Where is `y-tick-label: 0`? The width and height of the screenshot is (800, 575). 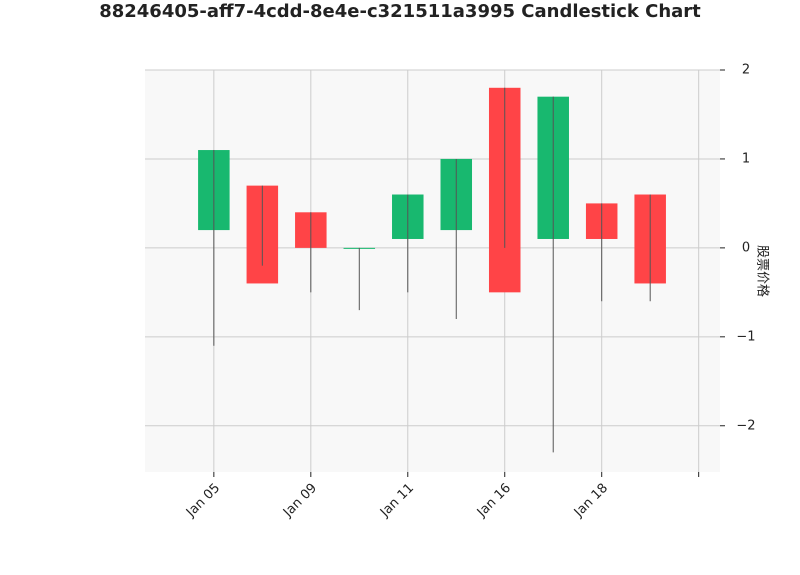 y-tick-label: 0 is located at coordinates (746, 247).